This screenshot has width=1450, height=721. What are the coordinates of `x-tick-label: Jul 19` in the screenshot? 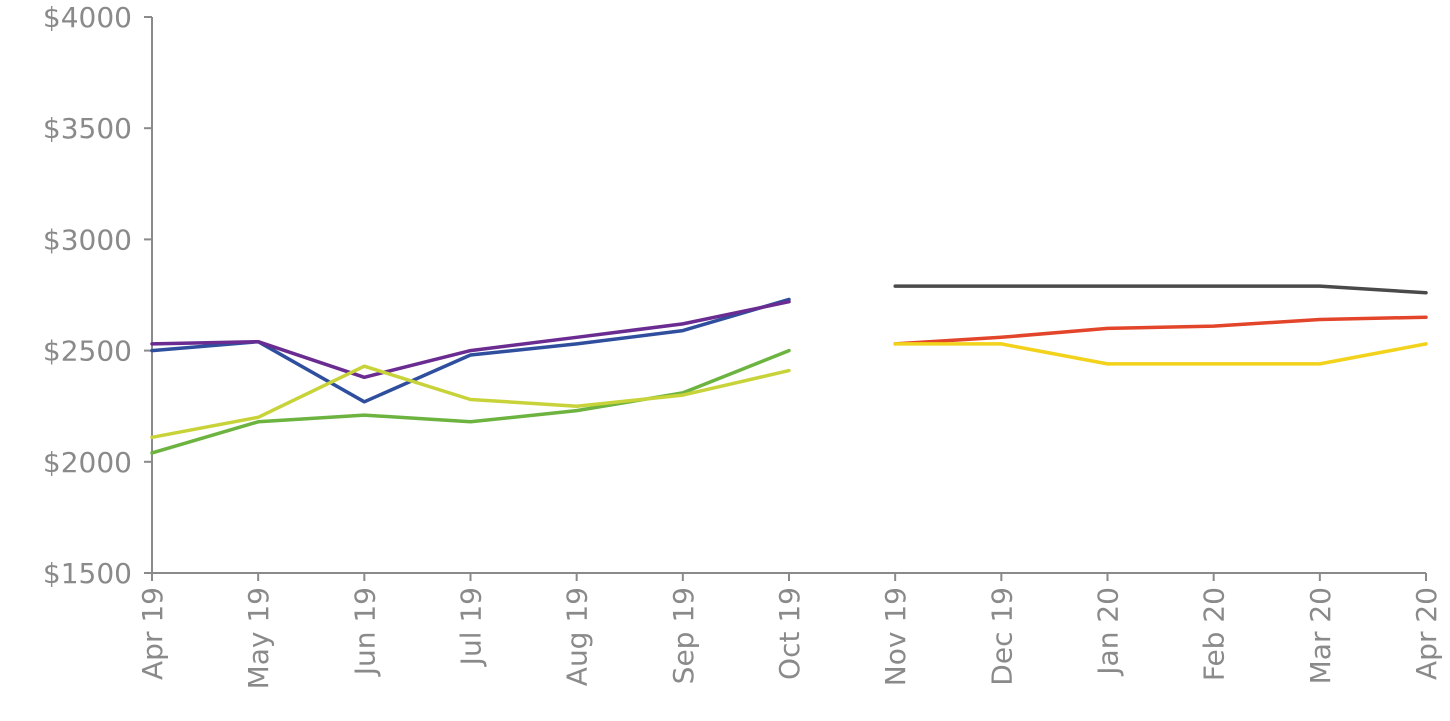 It's located at (471, 627).